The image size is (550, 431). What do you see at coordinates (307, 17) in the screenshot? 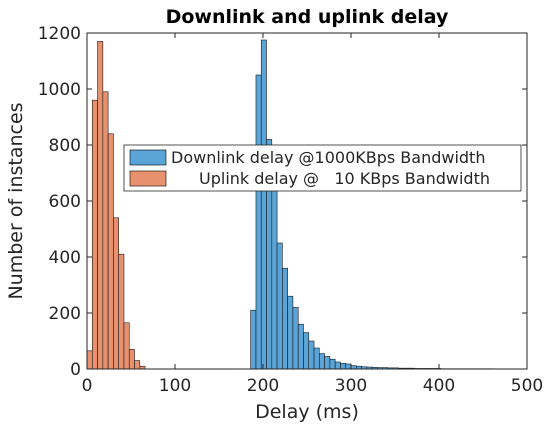
I see `chart-title: Downlink and uplink delay` at bounding box center [307, 17].